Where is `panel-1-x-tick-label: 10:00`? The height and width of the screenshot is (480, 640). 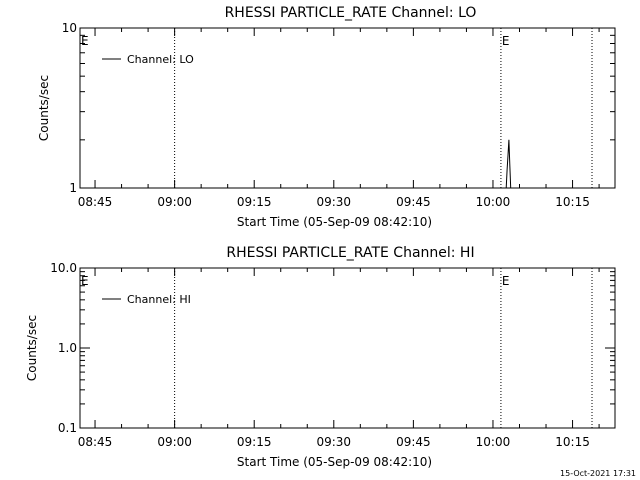
panel-1-x-tick-label: 10:00 is located at coordinates (493, 202).